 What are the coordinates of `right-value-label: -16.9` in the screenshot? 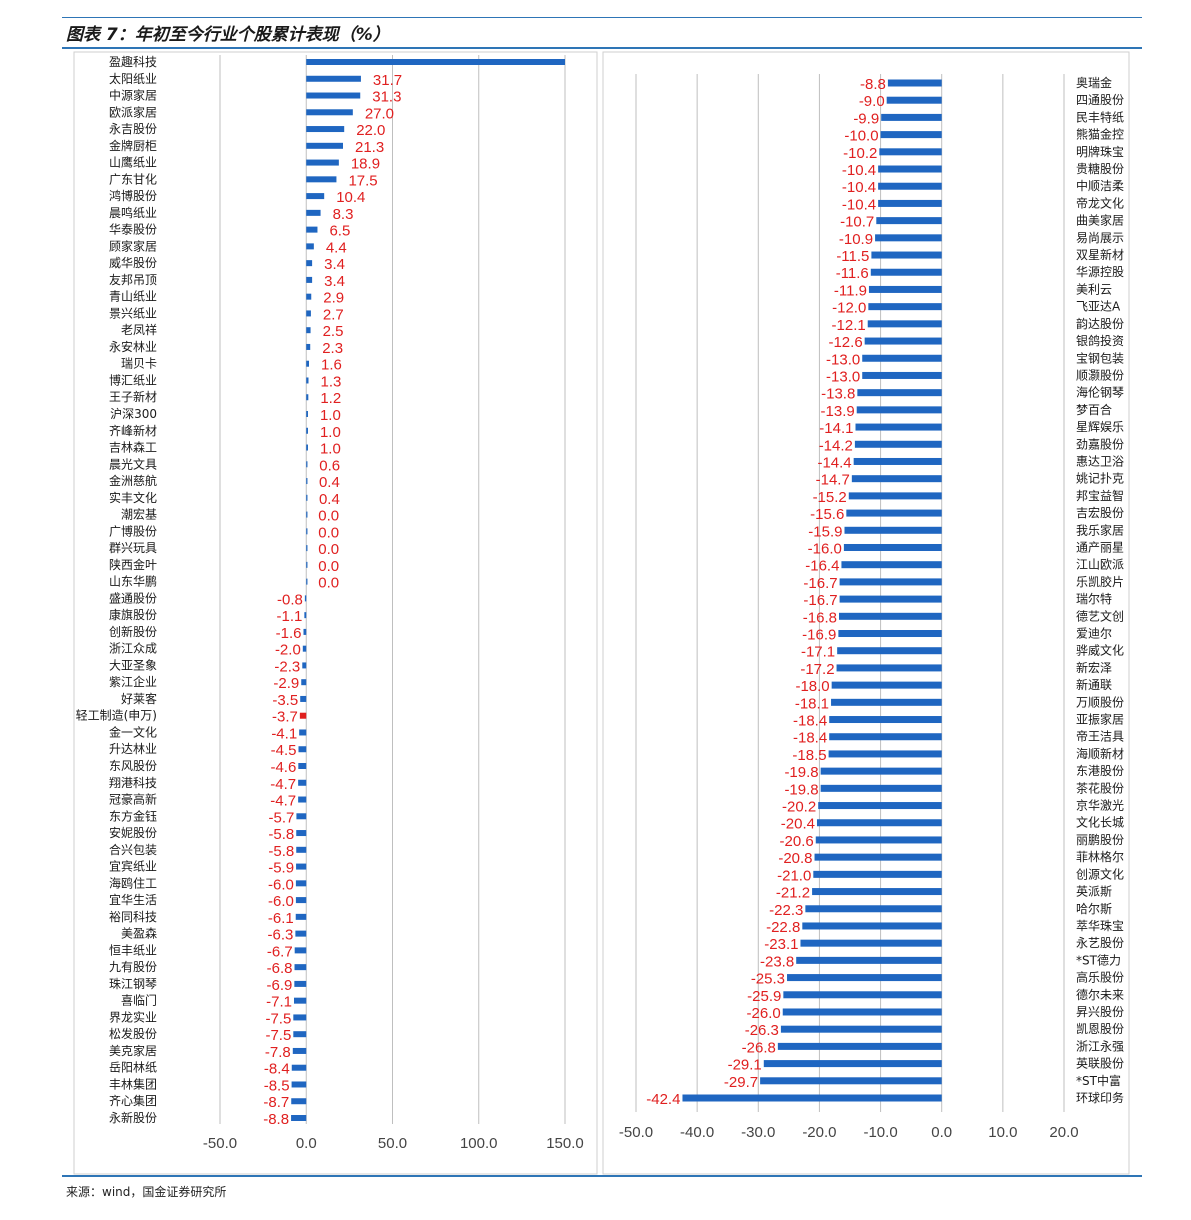 It's located at (819, 635).